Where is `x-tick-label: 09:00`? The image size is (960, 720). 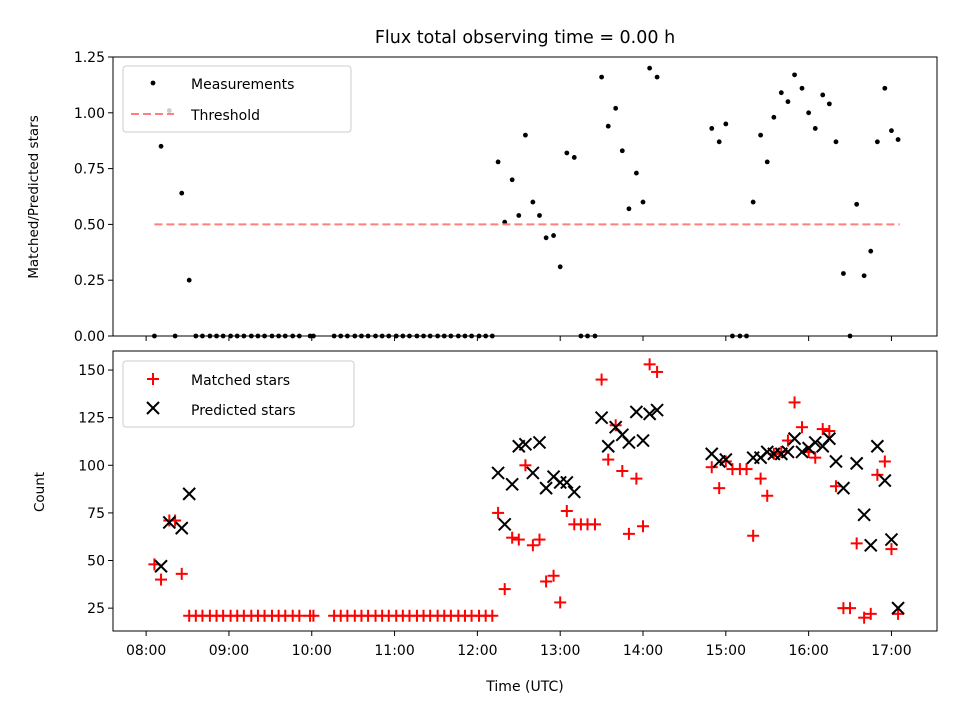 x-tick-label: 09:00 is located at coordinates (229, 651).